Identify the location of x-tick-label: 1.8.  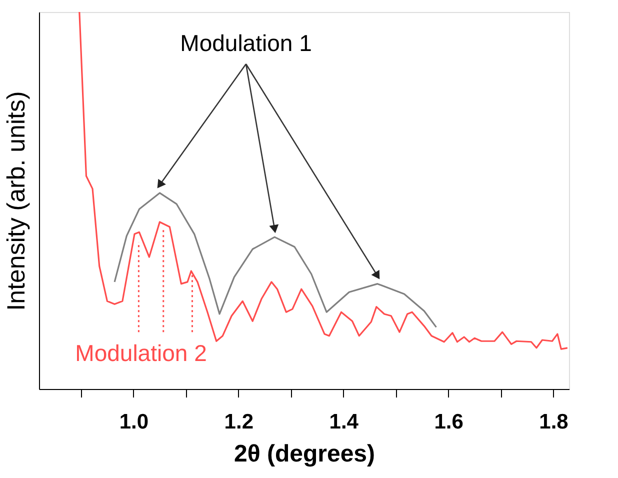
(554, 422).